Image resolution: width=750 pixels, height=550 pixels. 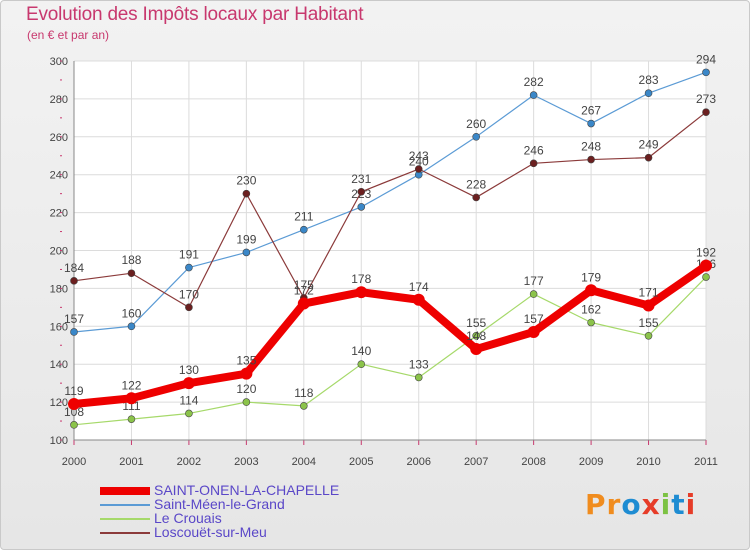 I want to click on data-label: 122, so click(x=131, y=385).